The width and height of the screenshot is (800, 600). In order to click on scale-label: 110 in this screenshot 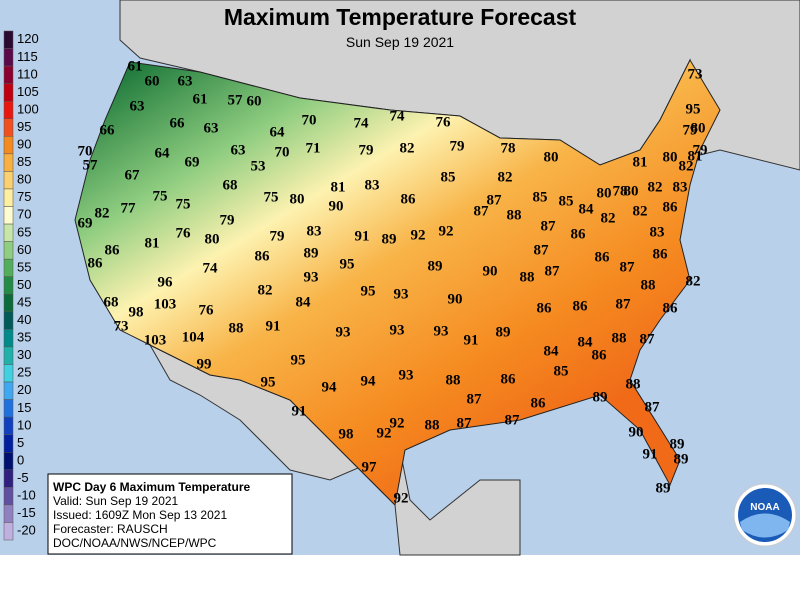, I will do `click(27, 73)`.